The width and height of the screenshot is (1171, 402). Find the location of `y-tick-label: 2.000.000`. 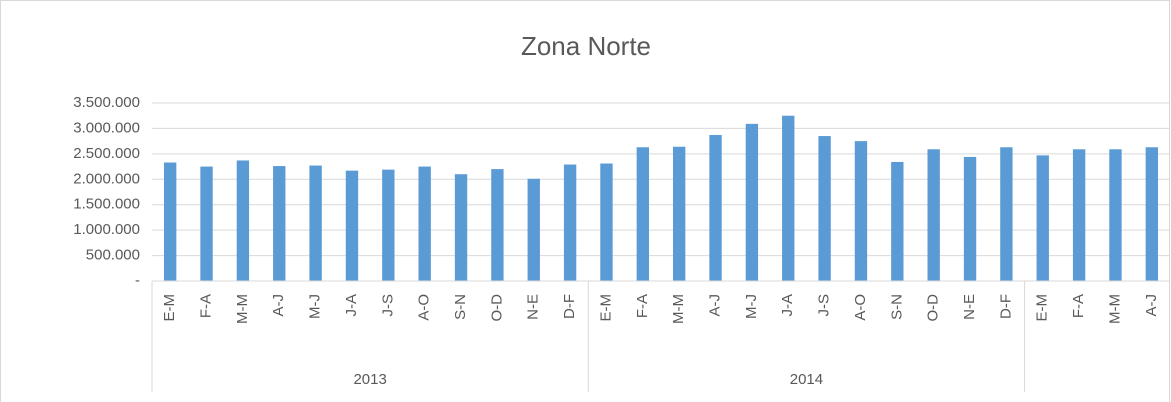

y-tick-label: 2.000.000 is located at coordinates (106, 178).